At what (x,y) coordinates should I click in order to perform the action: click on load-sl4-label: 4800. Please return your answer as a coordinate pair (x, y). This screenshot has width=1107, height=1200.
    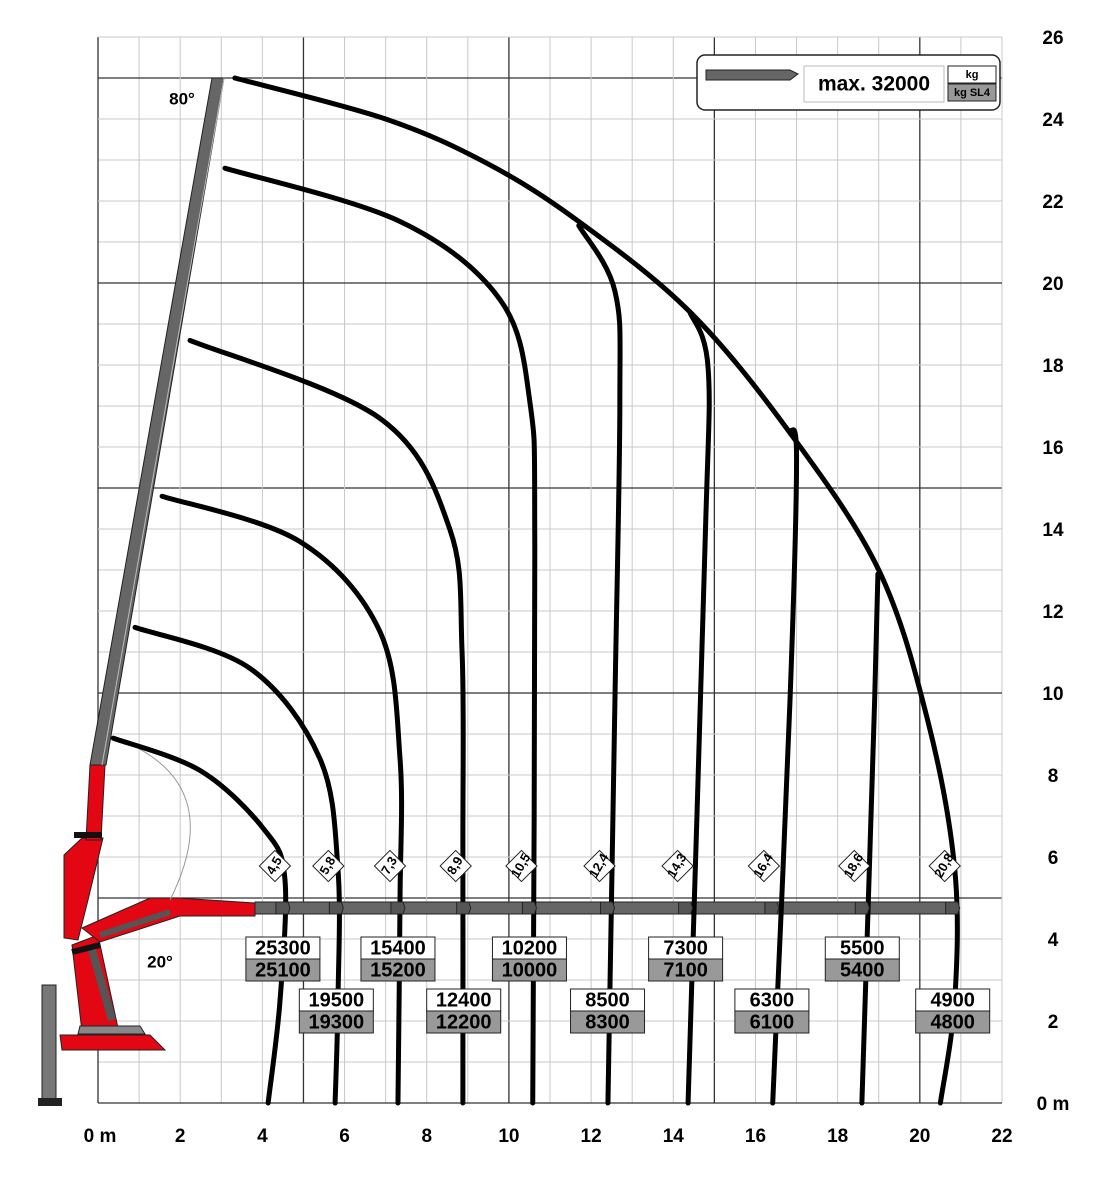
    Looking at the image, I should click on (952, 1022).